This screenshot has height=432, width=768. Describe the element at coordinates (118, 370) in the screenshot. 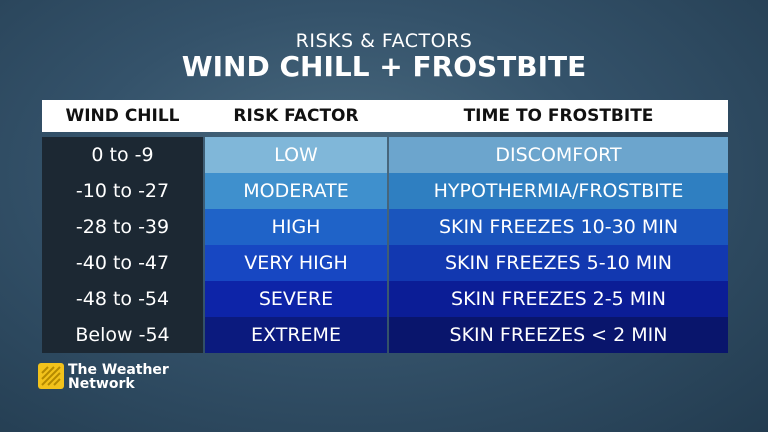

I see `logo-text: The Weather` at that location.